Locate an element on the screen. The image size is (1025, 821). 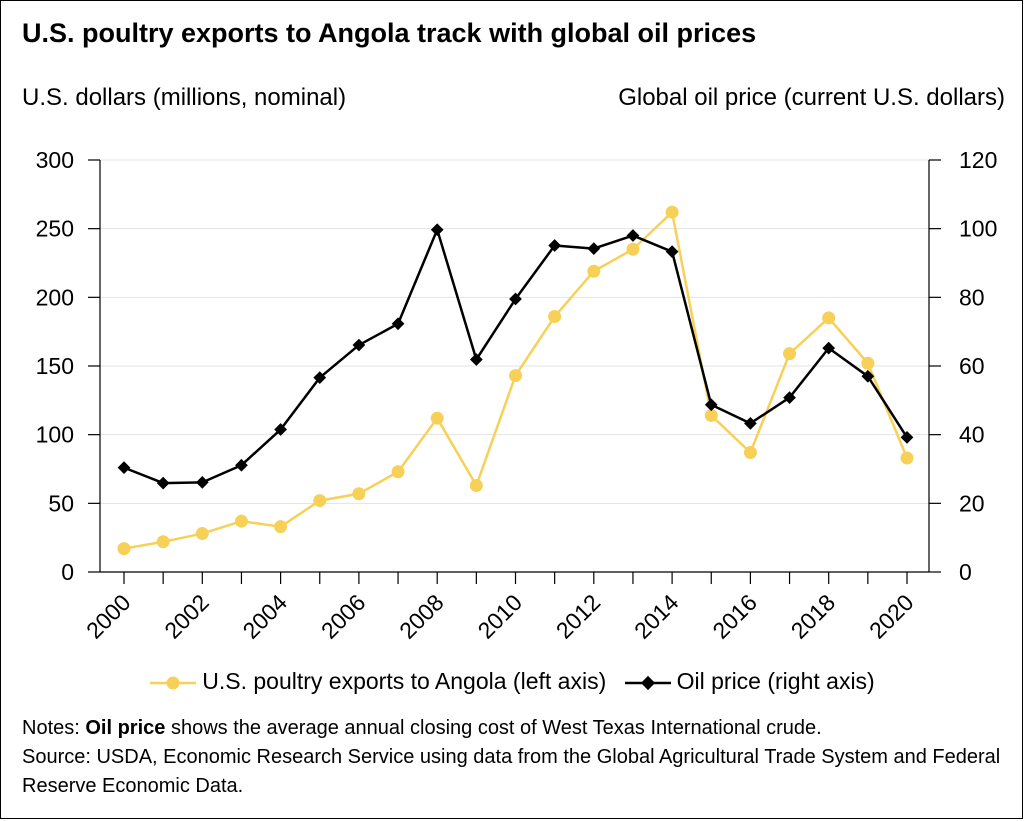
left-tick-label: 200 is located at coordinates (55, 297).